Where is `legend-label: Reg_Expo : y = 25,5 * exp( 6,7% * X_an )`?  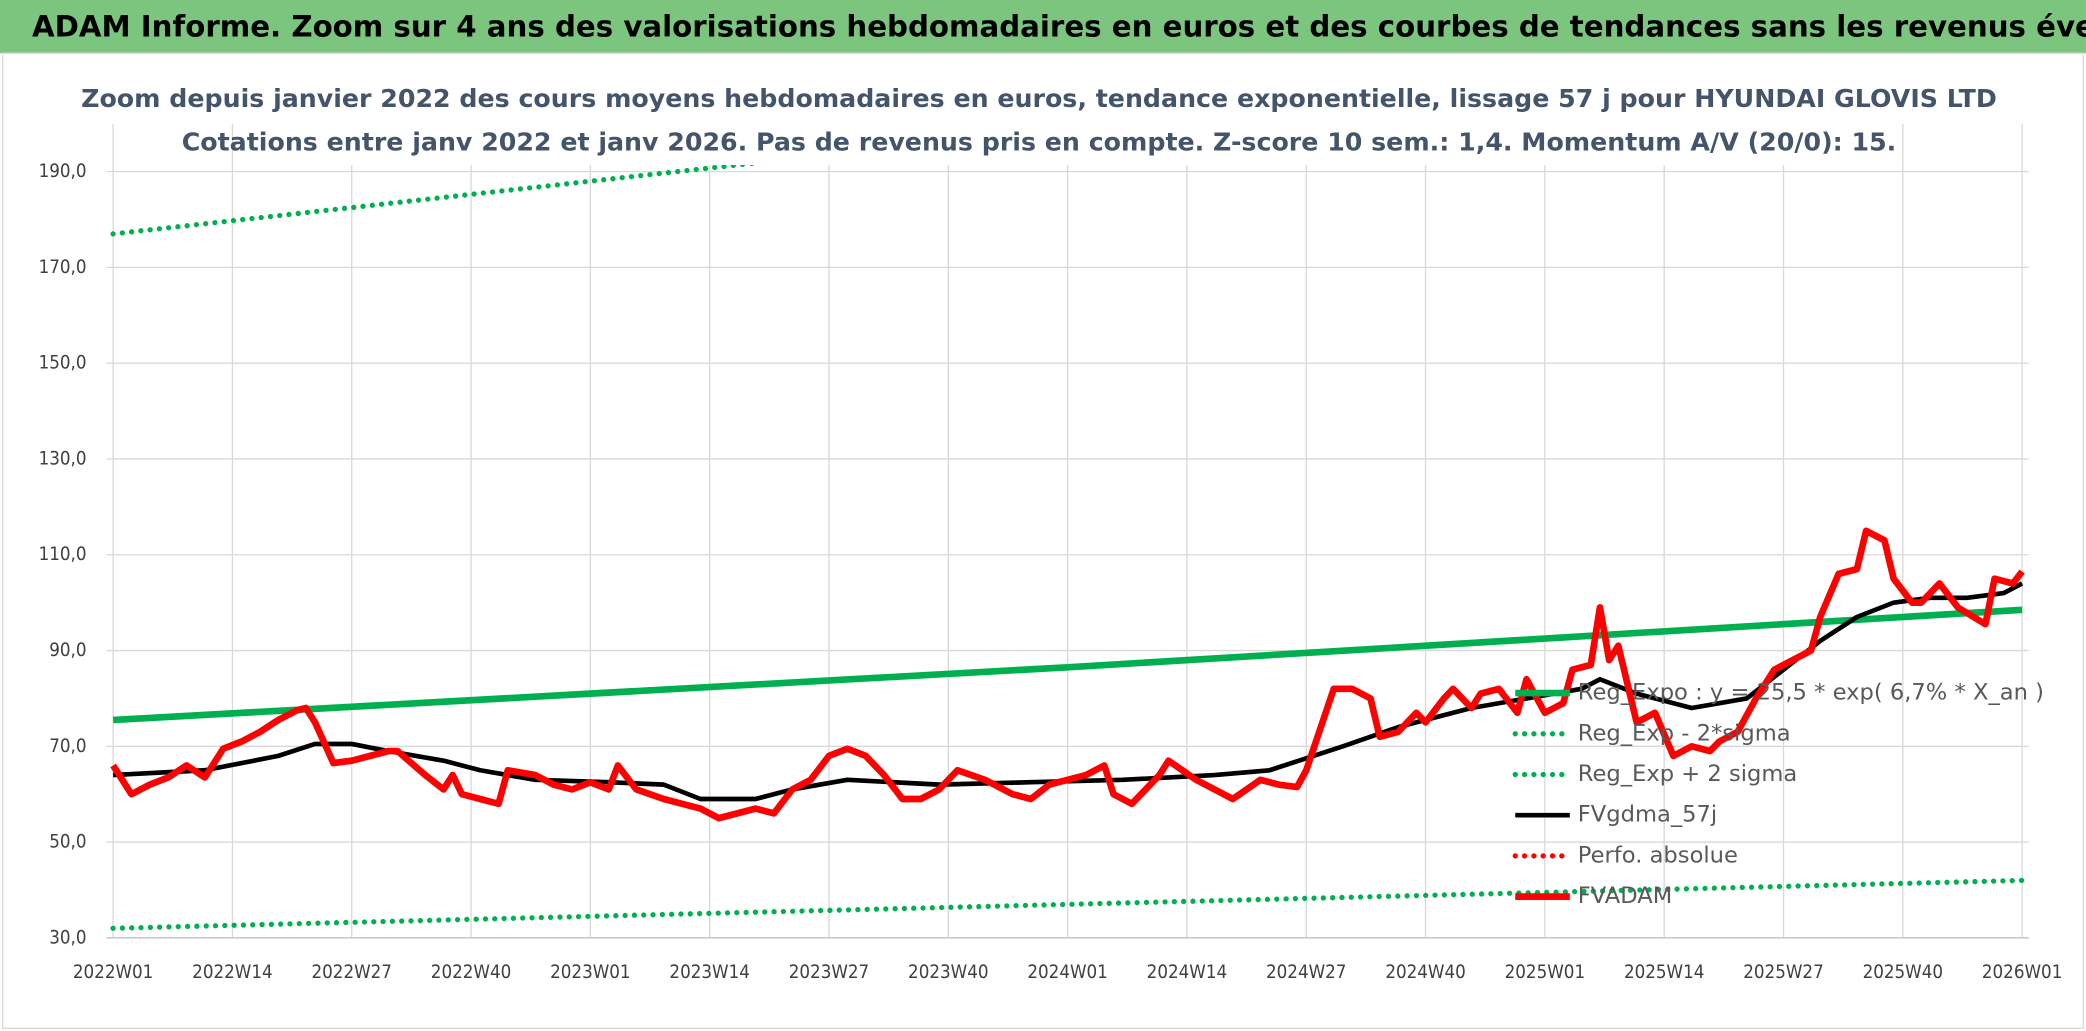
legend-label: Reg_Expo : y = 25,5 * exp( 6,7% * X_an ) is located at coordinates (1811, 693).